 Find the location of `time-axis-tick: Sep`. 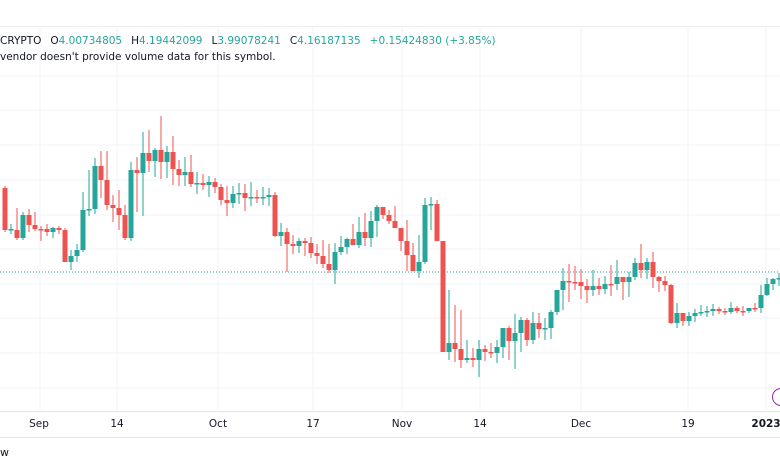

time-axis-tick: Sep is located at coordinates (39, 424).